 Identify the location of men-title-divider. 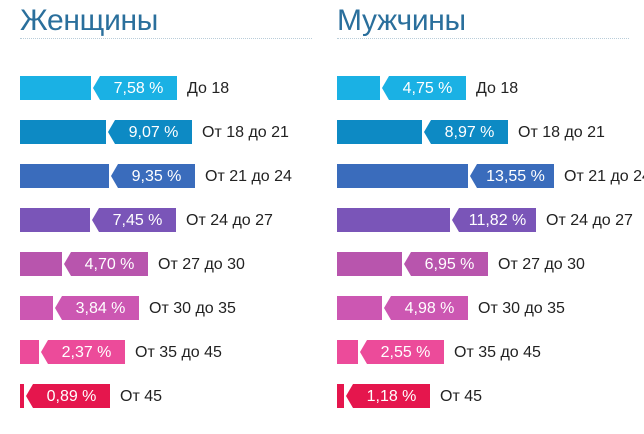
(483, 38).